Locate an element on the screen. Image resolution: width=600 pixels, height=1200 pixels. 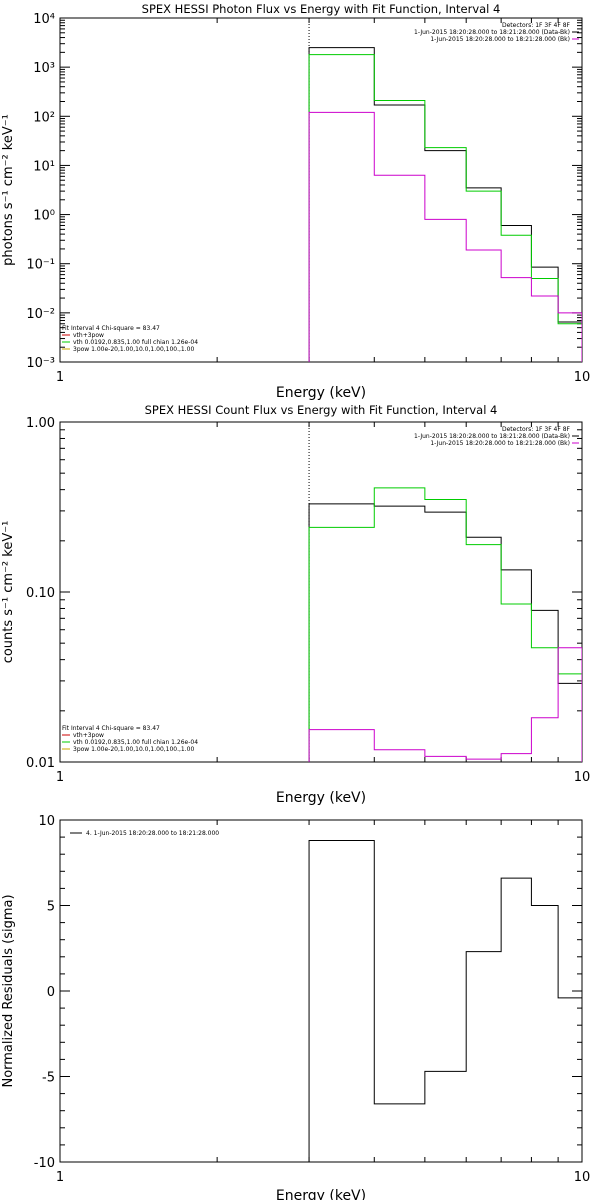
y-axis-label-2: counts s⁻¹ cm⁻² keV⁻¹ is located at coordinates (8, 592).